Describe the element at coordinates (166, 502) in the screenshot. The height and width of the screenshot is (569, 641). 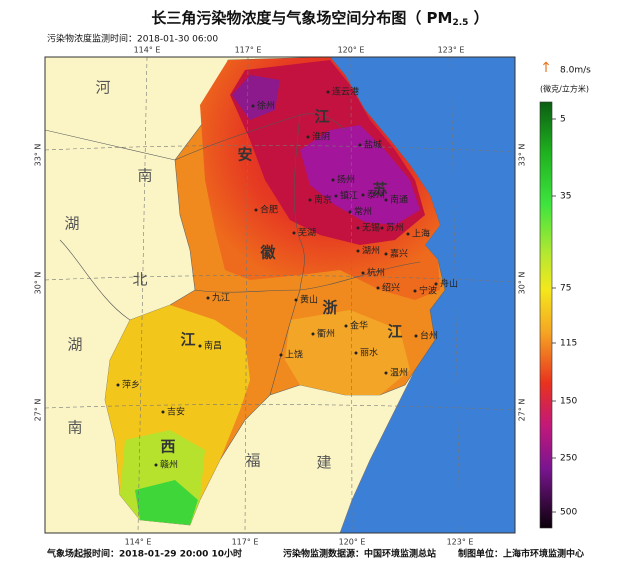
I see `pollution-green` at that location.